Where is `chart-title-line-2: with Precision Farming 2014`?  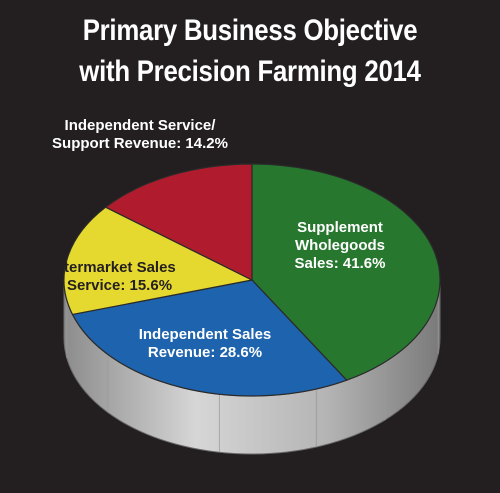 chart-title-line-2: with Precision Farming 2014 is located at coordinates (250, 71).